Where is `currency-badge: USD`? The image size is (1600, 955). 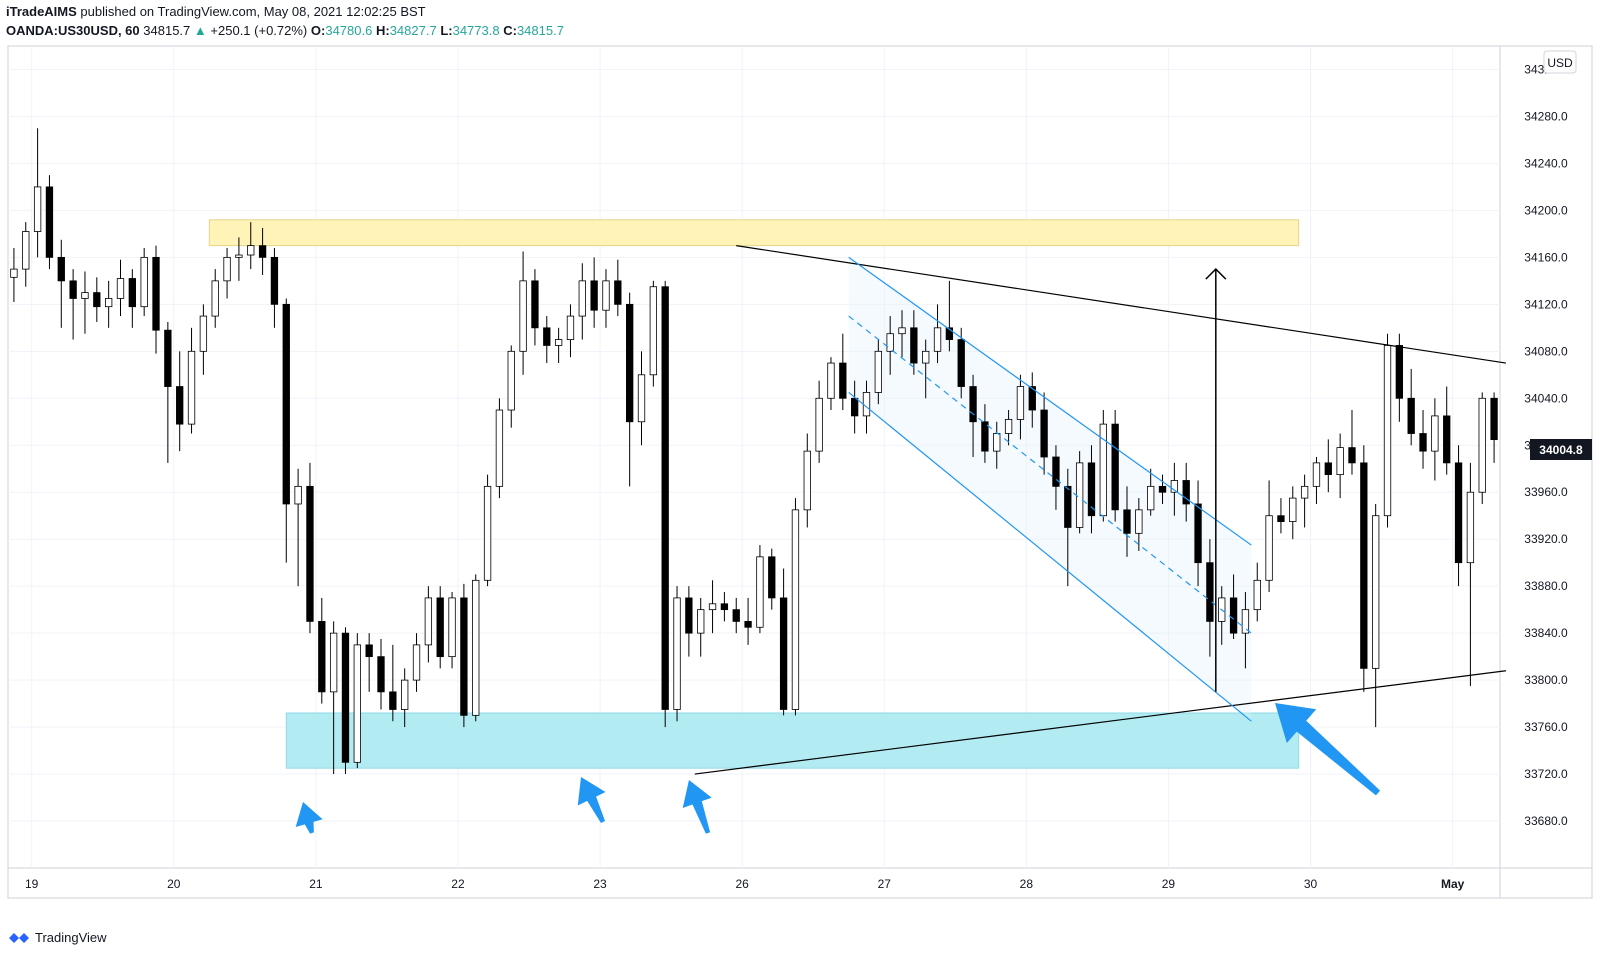 currency-badge: USD is located at coordinates (1560, 62).